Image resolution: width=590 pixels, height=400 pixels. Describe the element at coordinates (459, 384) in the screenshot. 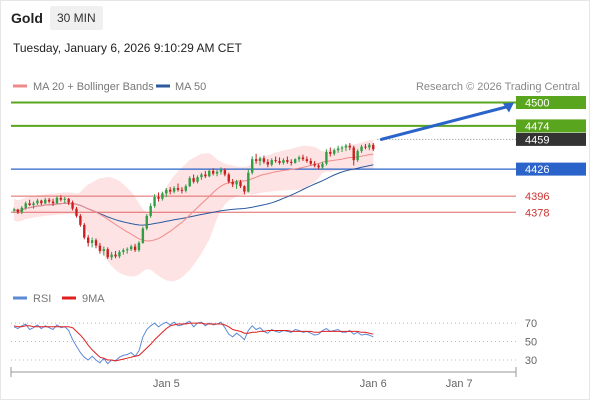

I see `time-axis-label: Jan 7` at that location.